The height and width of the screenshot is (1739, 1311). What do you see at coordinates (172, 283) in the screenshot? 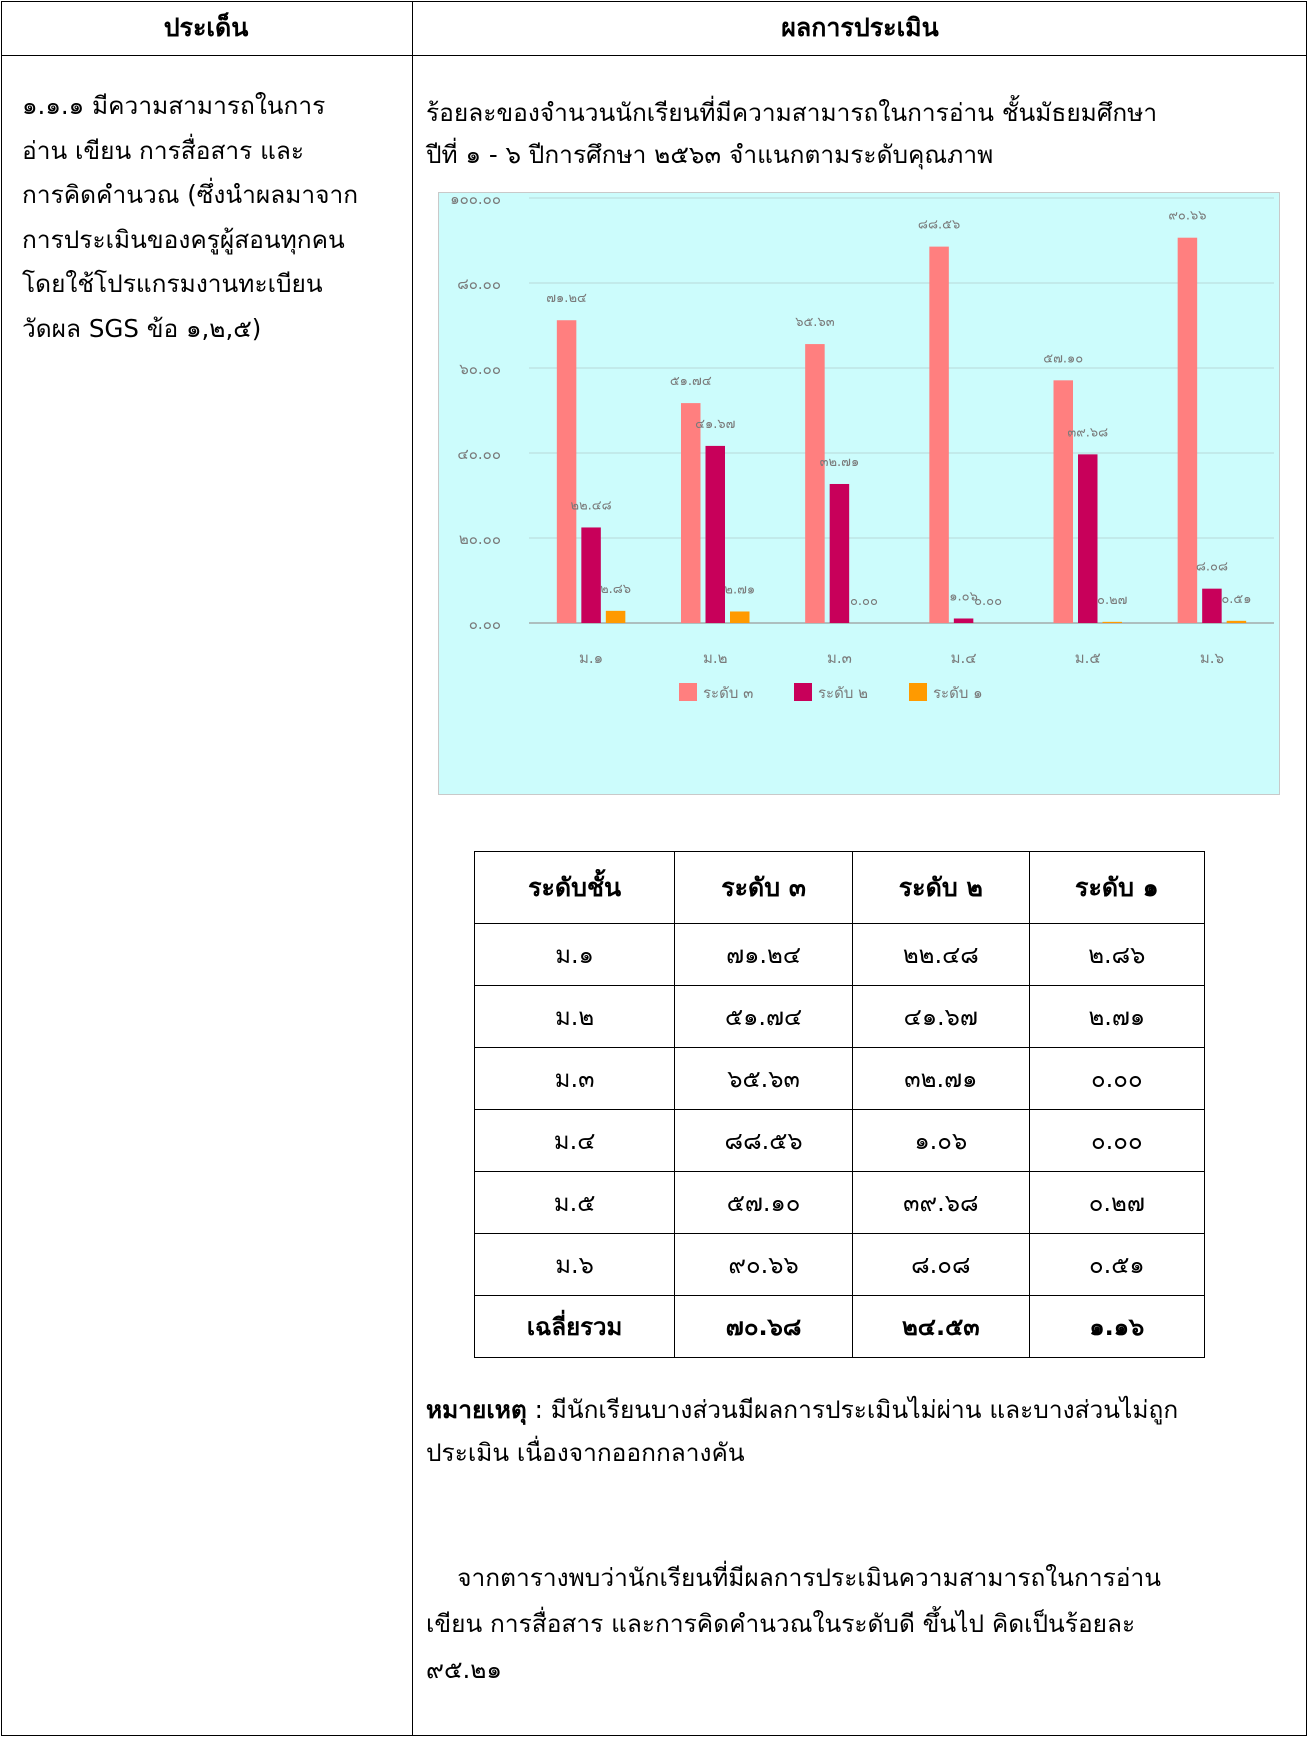
I see `issue-line: โดยใช้โปรแกรมงานทะเบียน` at bounding box center [172, 283].